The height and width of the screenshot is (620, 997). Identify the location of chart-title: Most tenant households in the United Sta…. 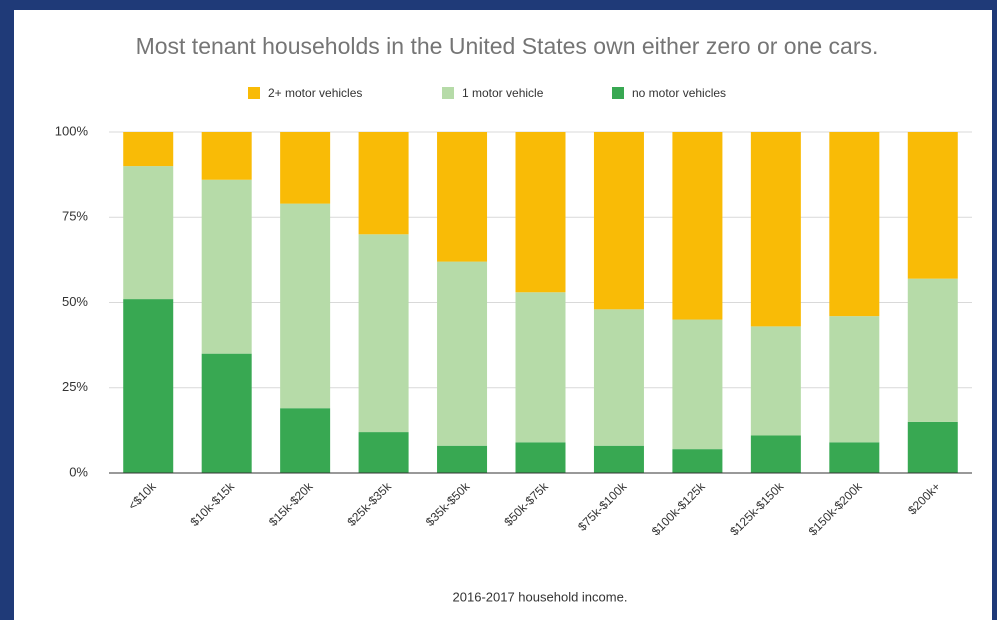
(507, 46).